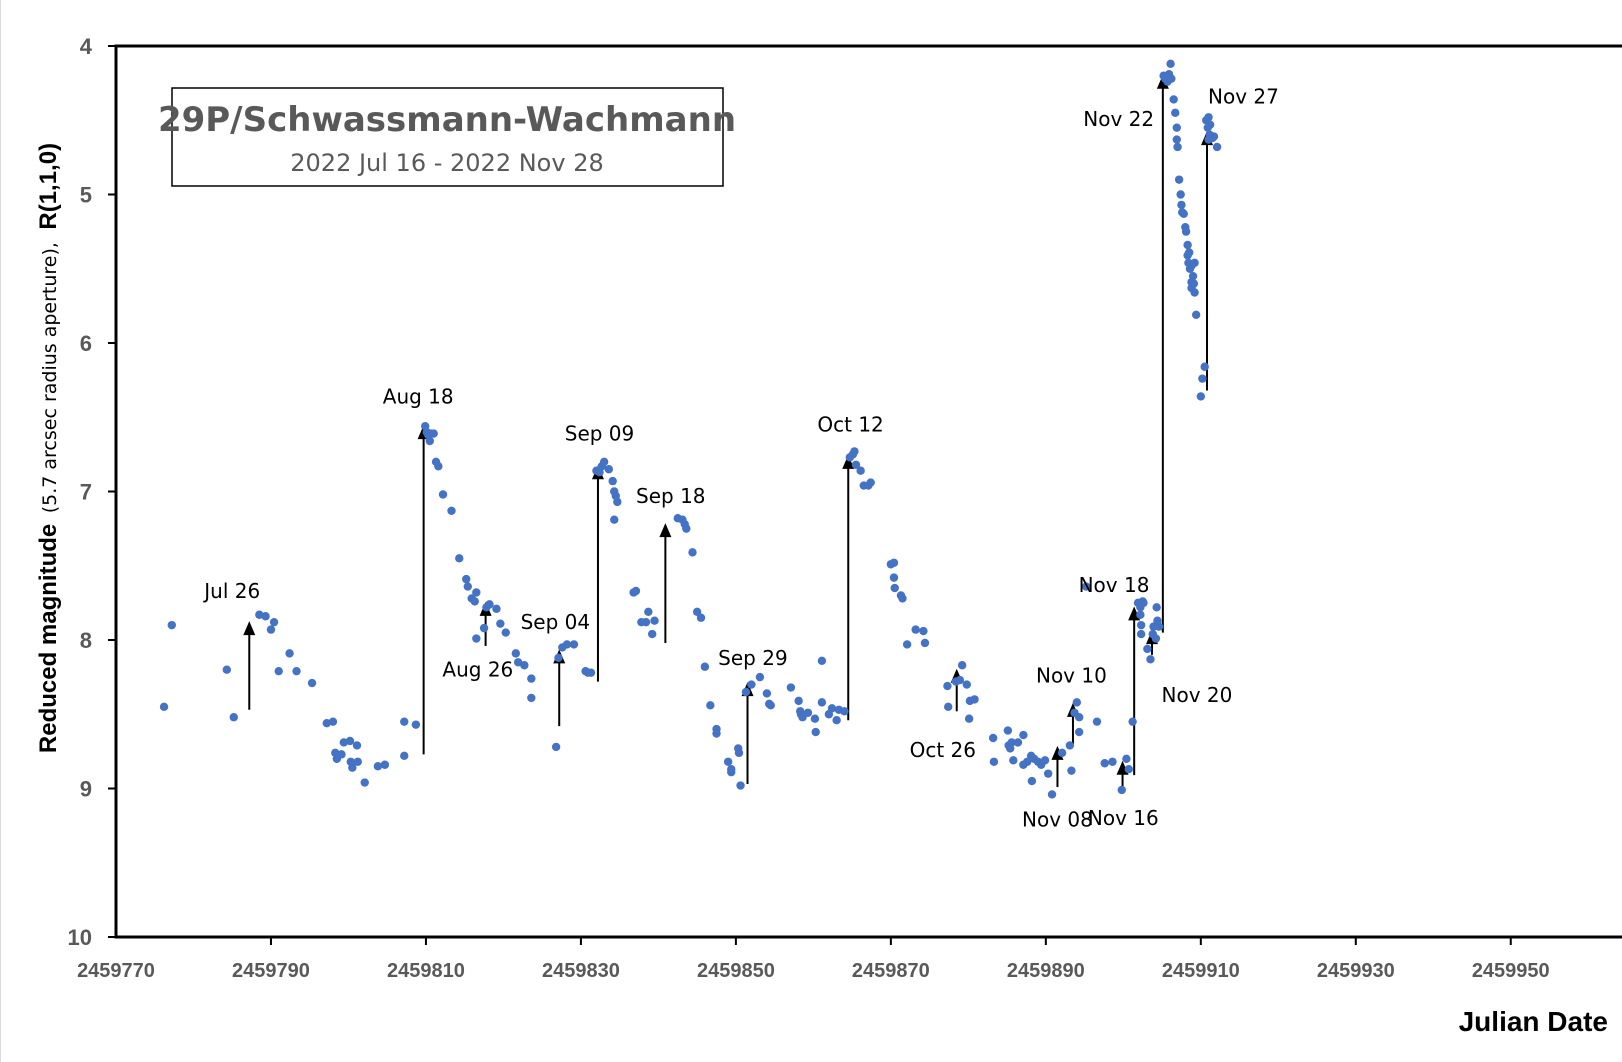  Describe the element at coordinates (943, 750) in the screenshot. I see `outburst-label: Oct 26` at that location.